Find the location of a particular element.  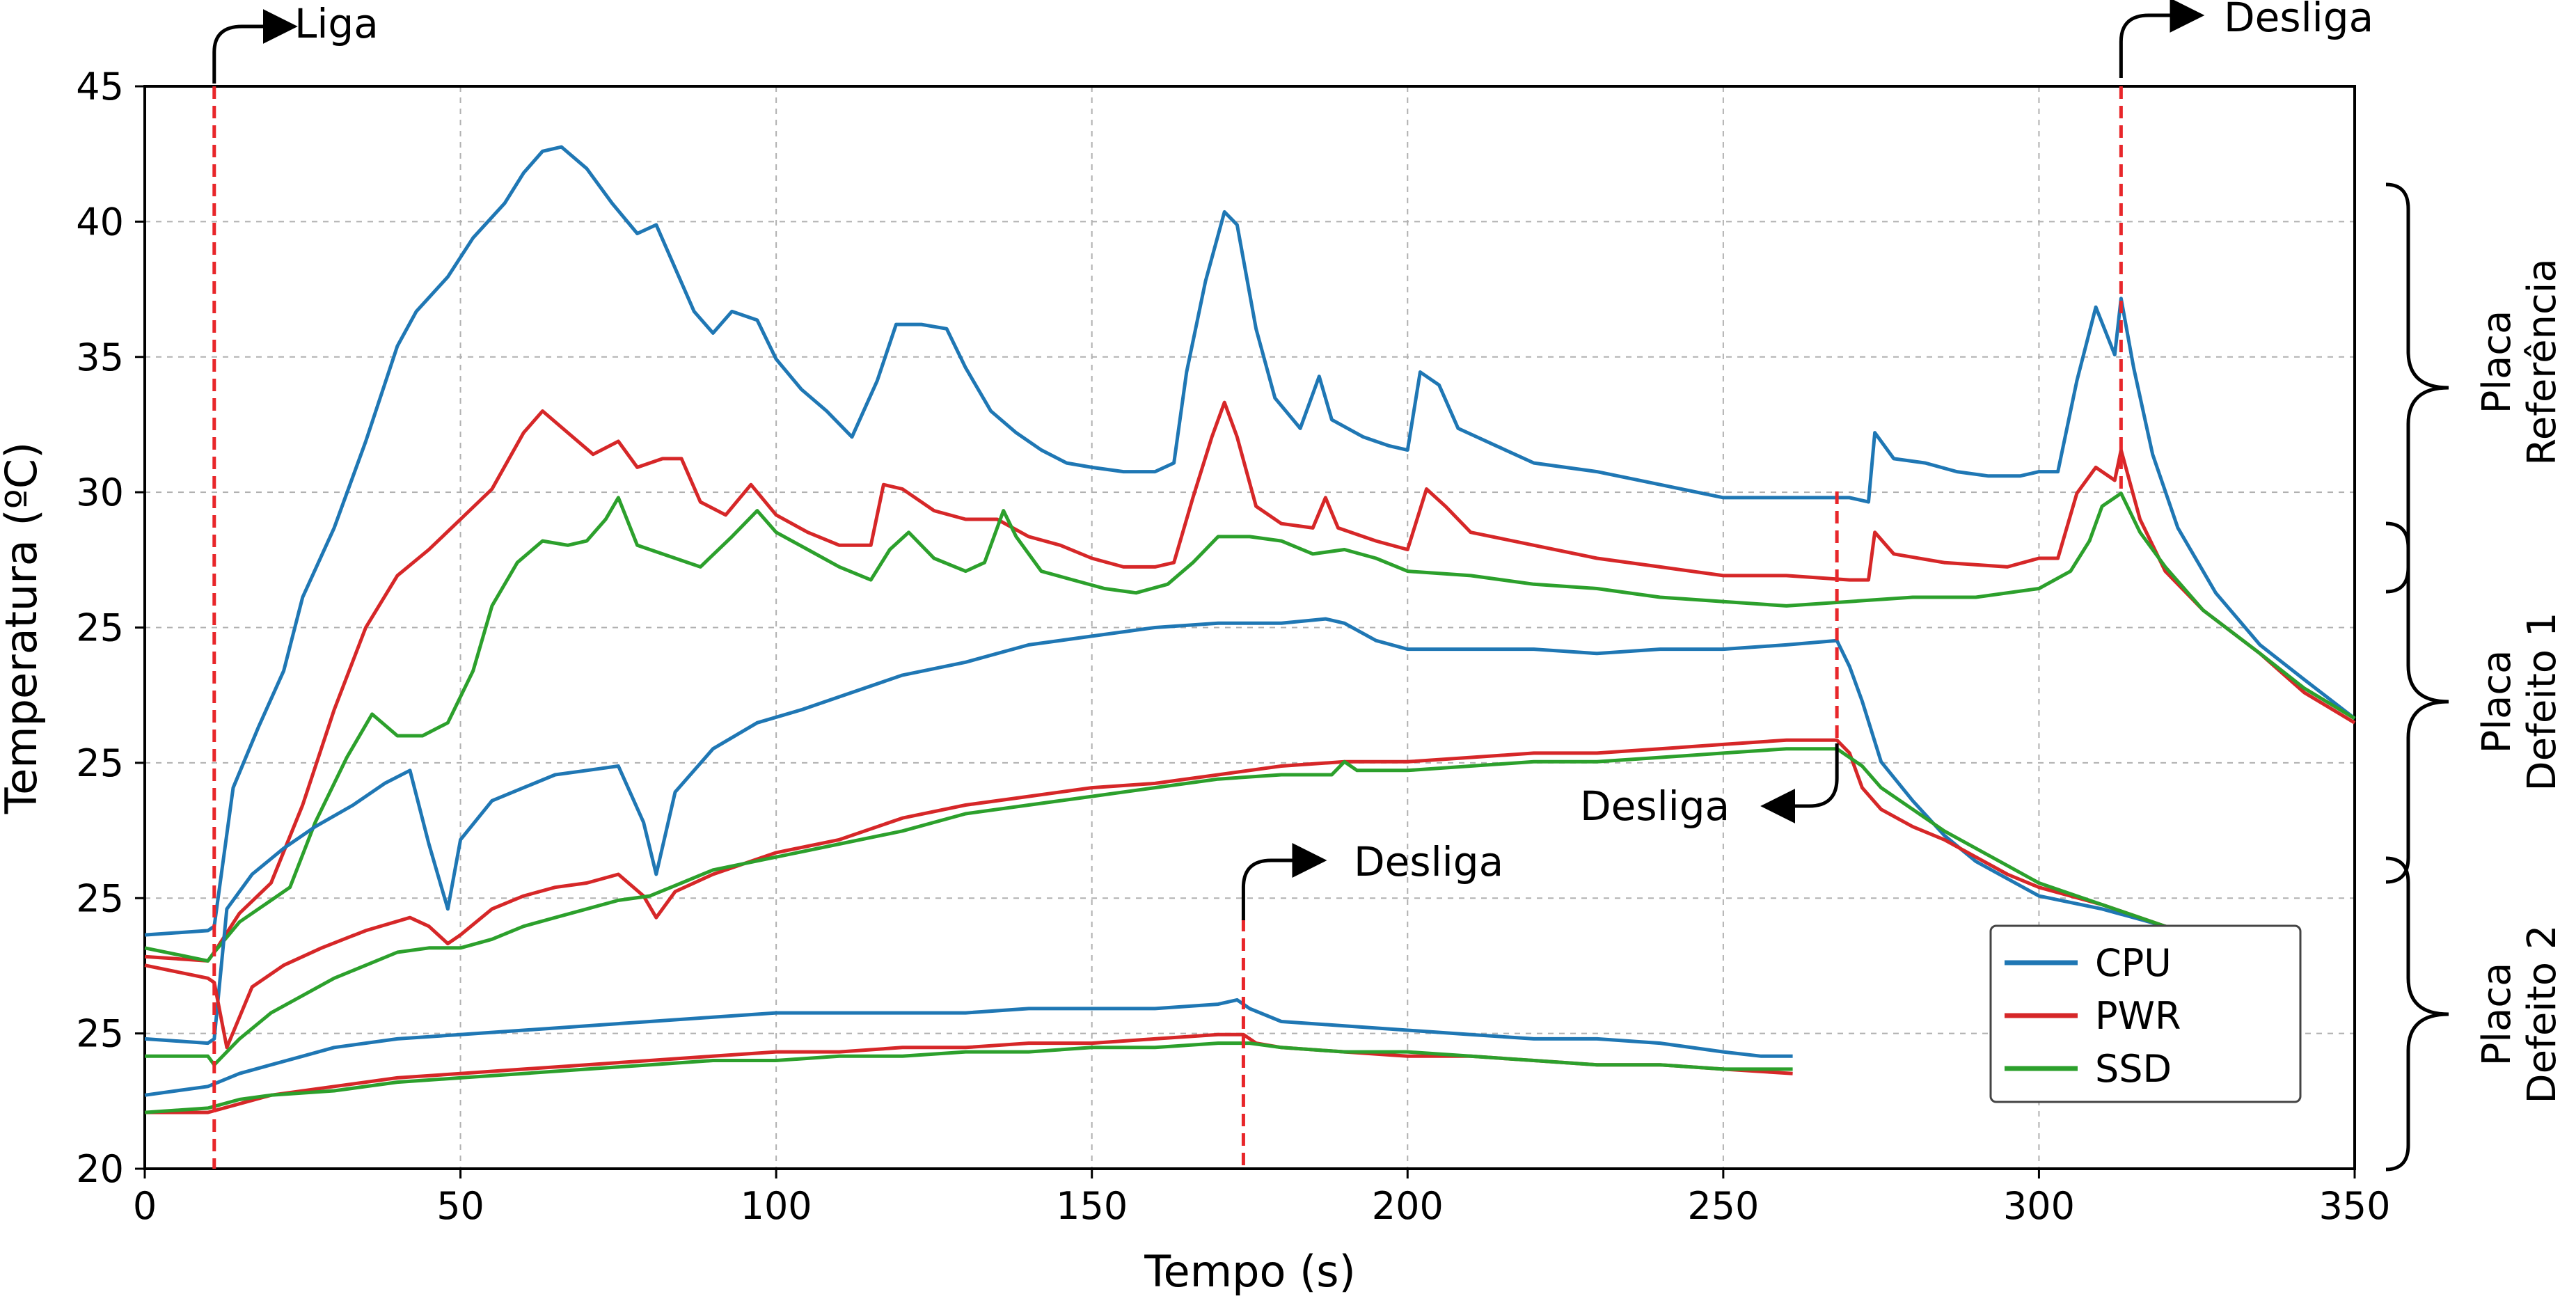

legend: CPU PWR SSD is located at coordinates (2145, 1013).